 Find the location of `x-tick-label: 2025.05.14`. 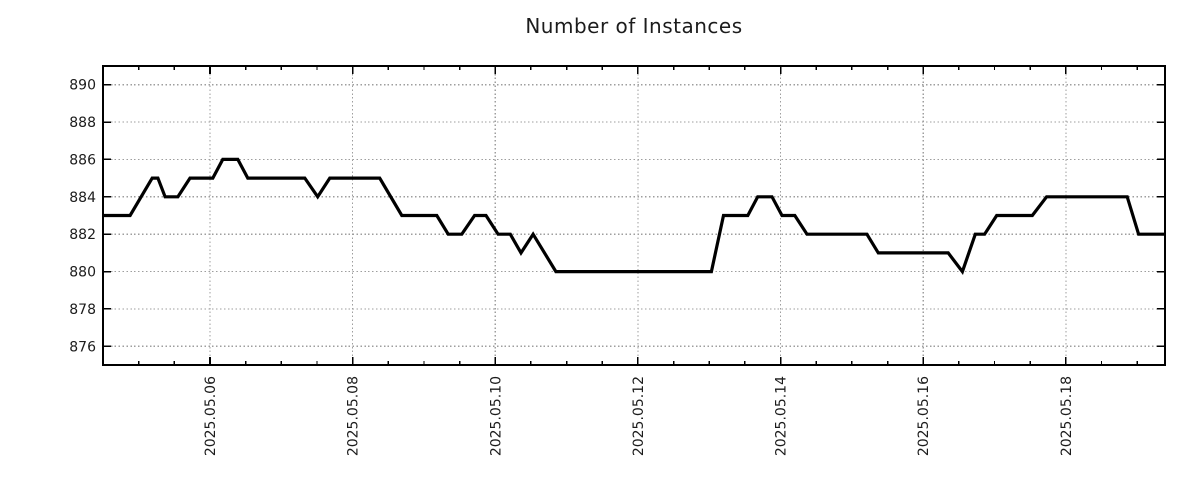

x-tick-label: 2025.05.14 is located at coordinates (782, 416).